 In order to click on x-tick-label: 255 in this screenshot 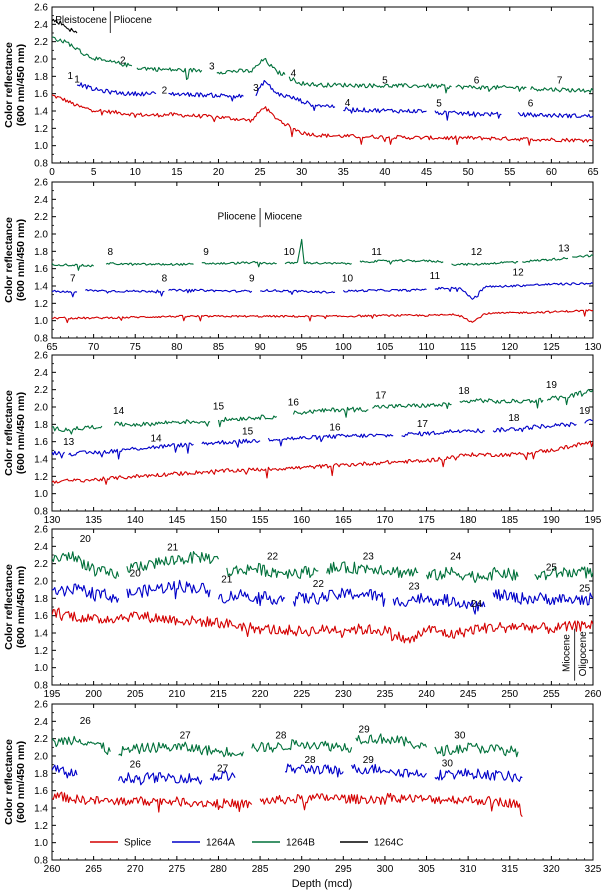, I will do `click(551, 694)`.